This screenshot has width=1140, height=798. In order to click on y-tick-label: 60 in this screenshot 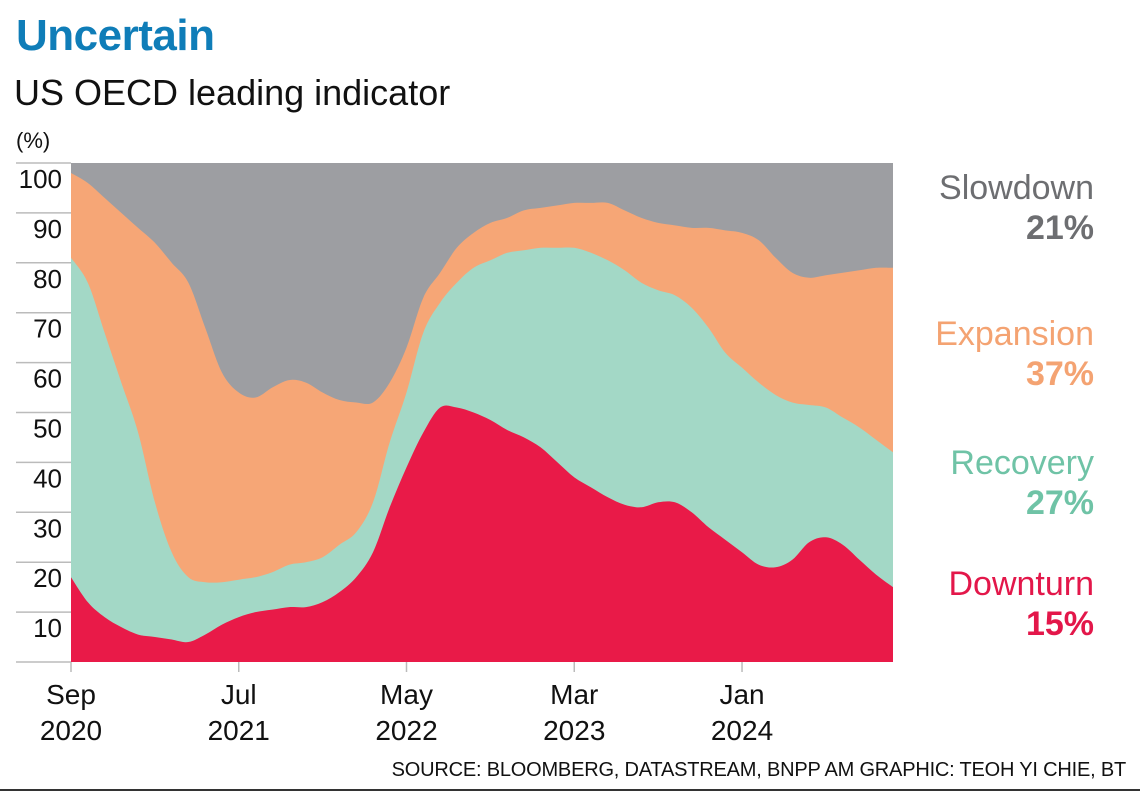, I will do `click(47, 379)`.